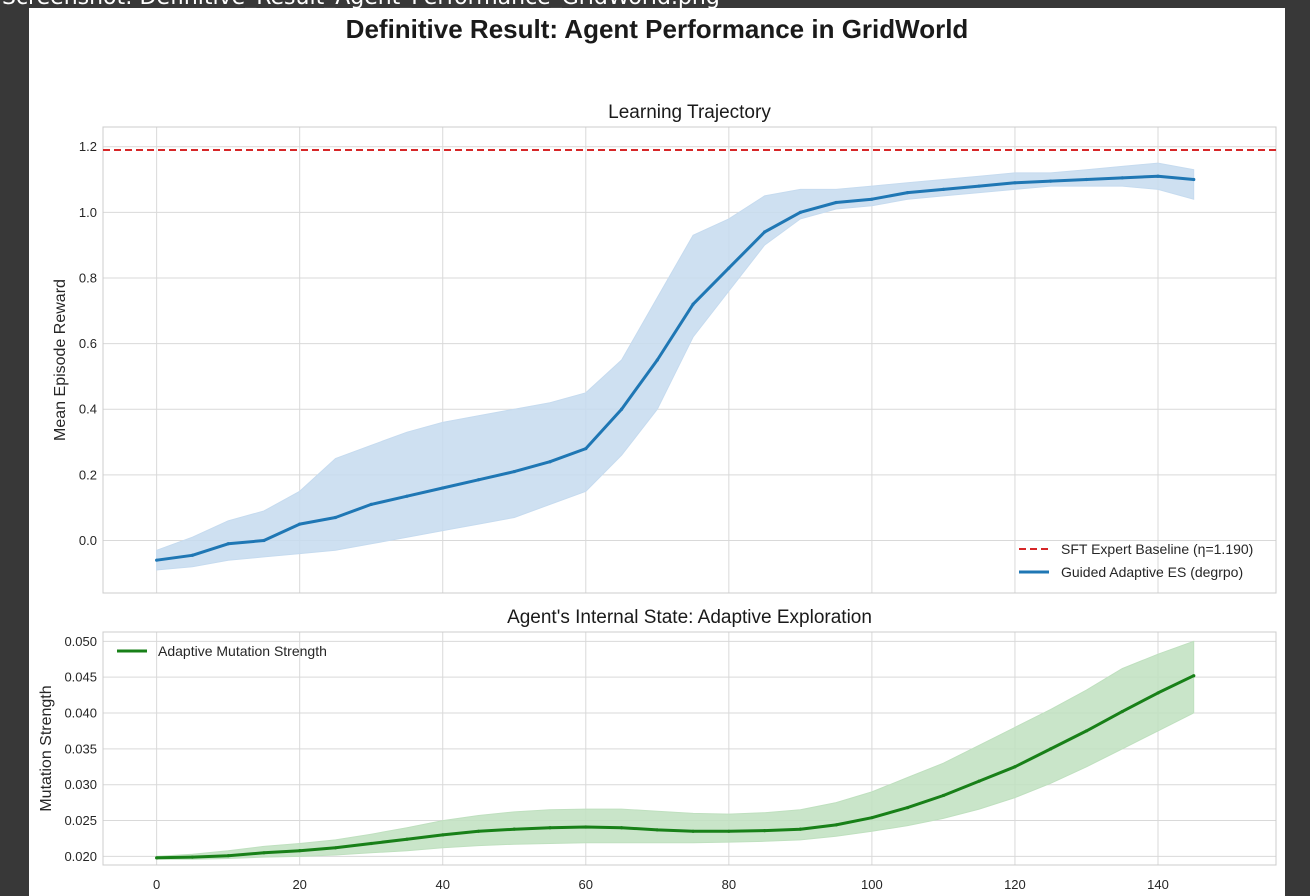 Image resolution: width=1310 pixels, height=896 pixels. Describe the element at coordinates (88, 212) in the screenshot. I see `y-tick-label: 1.0` at that location.